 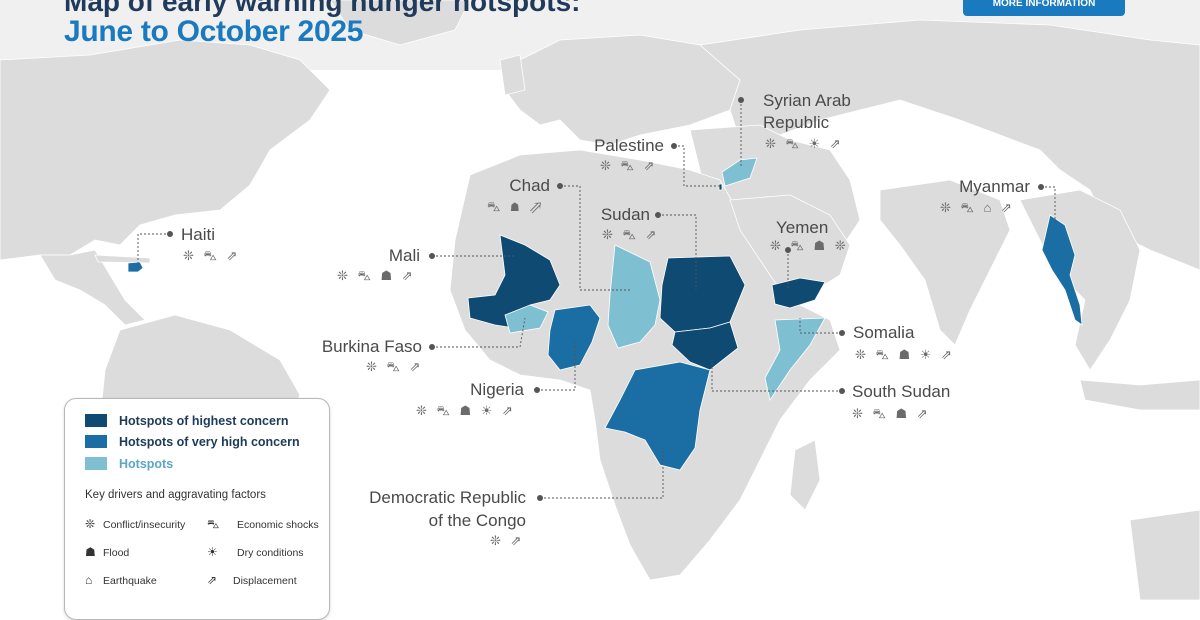 I want to click on nigeria-shape, so click(x=574, y=337).